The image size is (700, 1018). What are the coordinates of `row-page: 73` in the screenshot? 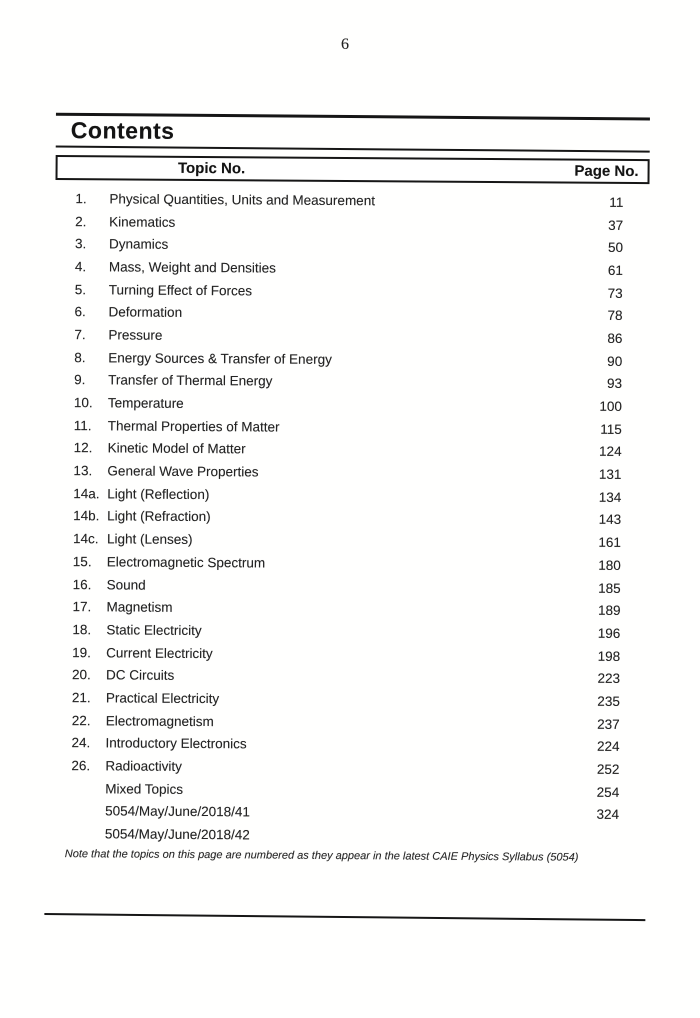 It's located at (615, 293).